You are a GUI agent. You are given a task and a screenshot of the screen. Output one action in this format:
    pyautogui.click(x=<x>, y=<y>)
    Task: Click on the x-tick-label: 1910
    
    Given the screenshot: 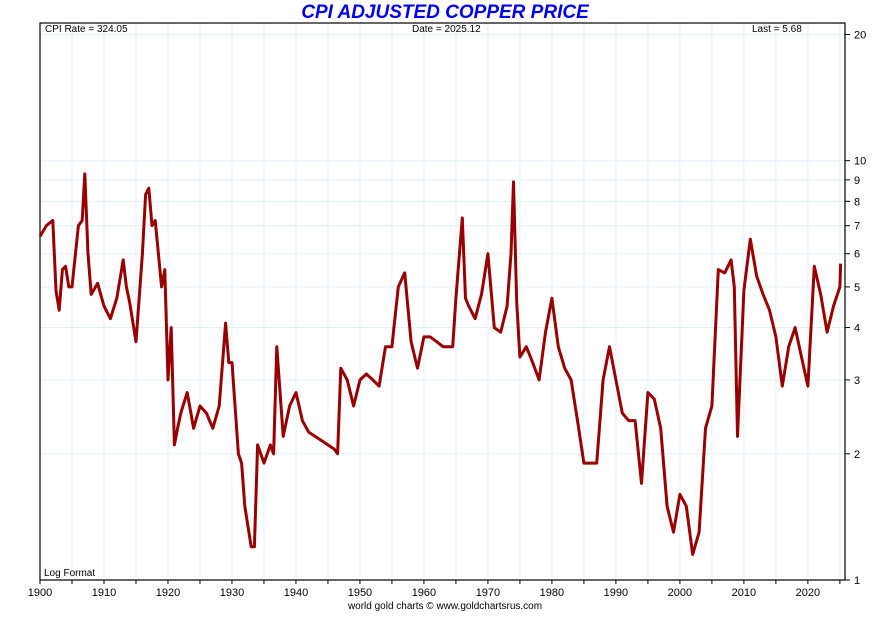 What is the action you would take?
    pyautogui.click(x=104, y=593)
    